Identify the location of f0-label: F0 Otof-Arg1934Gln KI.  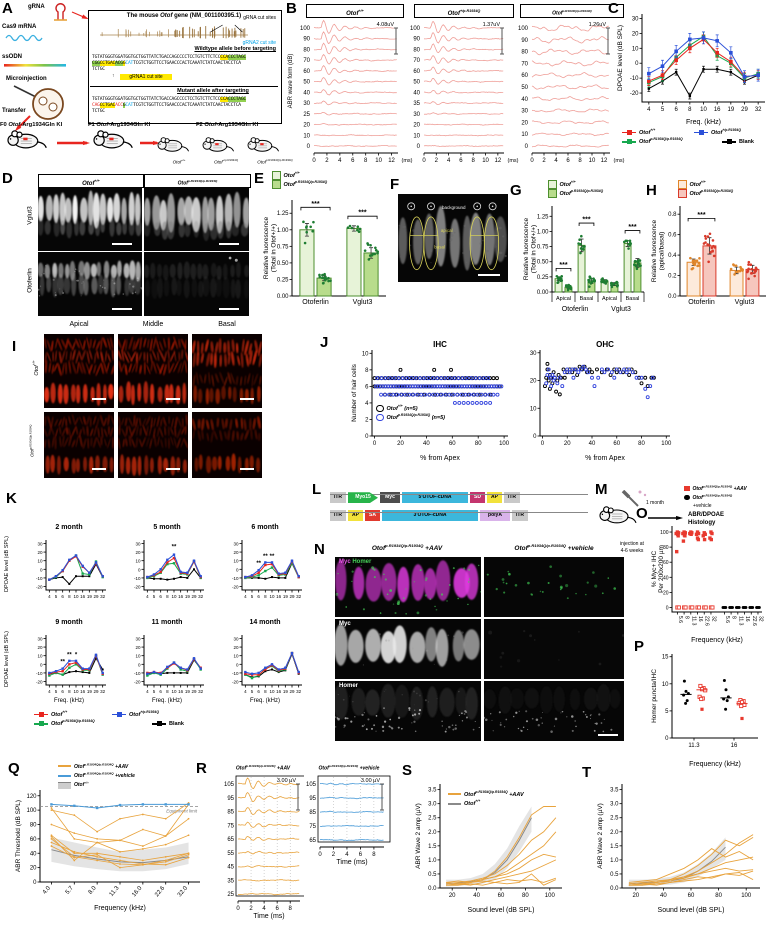
(31, 125).